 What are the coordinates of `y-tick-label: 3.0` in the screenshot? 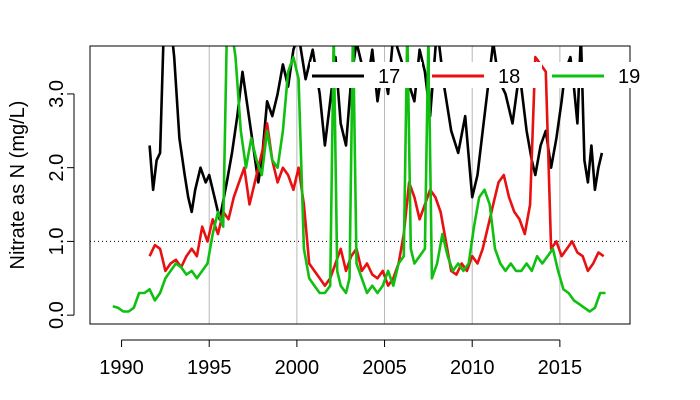 It's located at (57, 94).